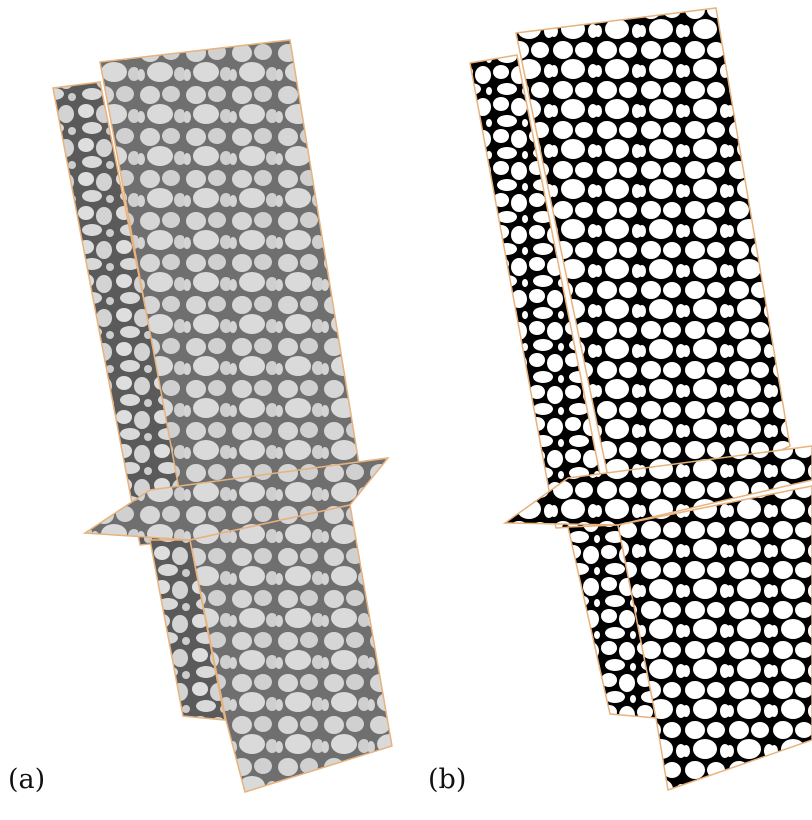  I want to click on binary-slice-horizontal, so click(657, 485).